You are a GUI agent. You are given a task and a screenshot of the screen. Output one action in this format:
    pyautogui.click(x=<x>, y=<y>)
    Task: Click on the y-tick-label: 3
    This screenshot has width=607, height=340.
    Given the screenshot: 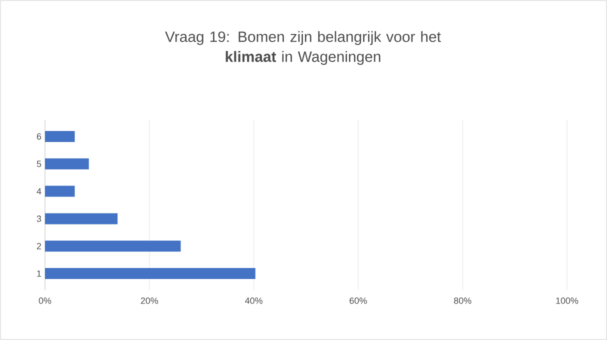 What is the action you would take?
    pyautogui.click(x=39, y=219)
    